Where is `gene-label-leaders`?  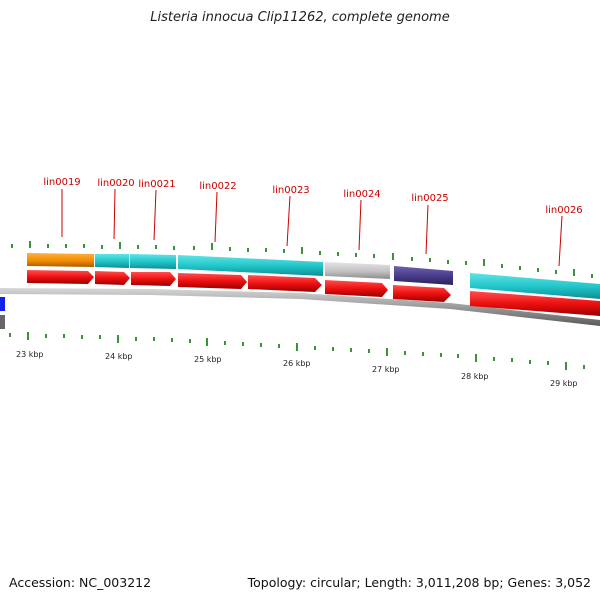
gene-label-leaders is located at coordinates (312, 227).